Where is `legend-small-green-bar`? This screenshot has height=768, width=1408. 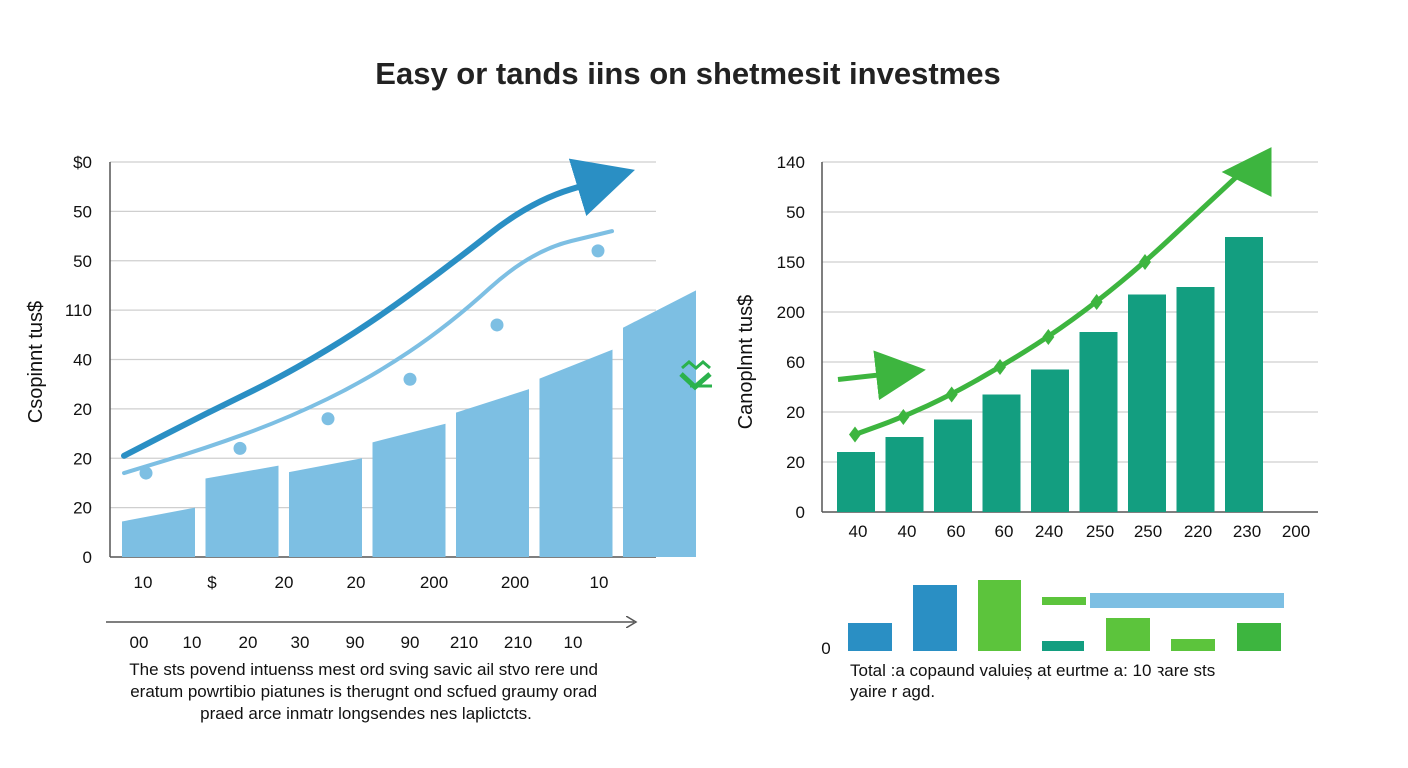 legend-small-green-bar is located at coordinates (1064, 601).